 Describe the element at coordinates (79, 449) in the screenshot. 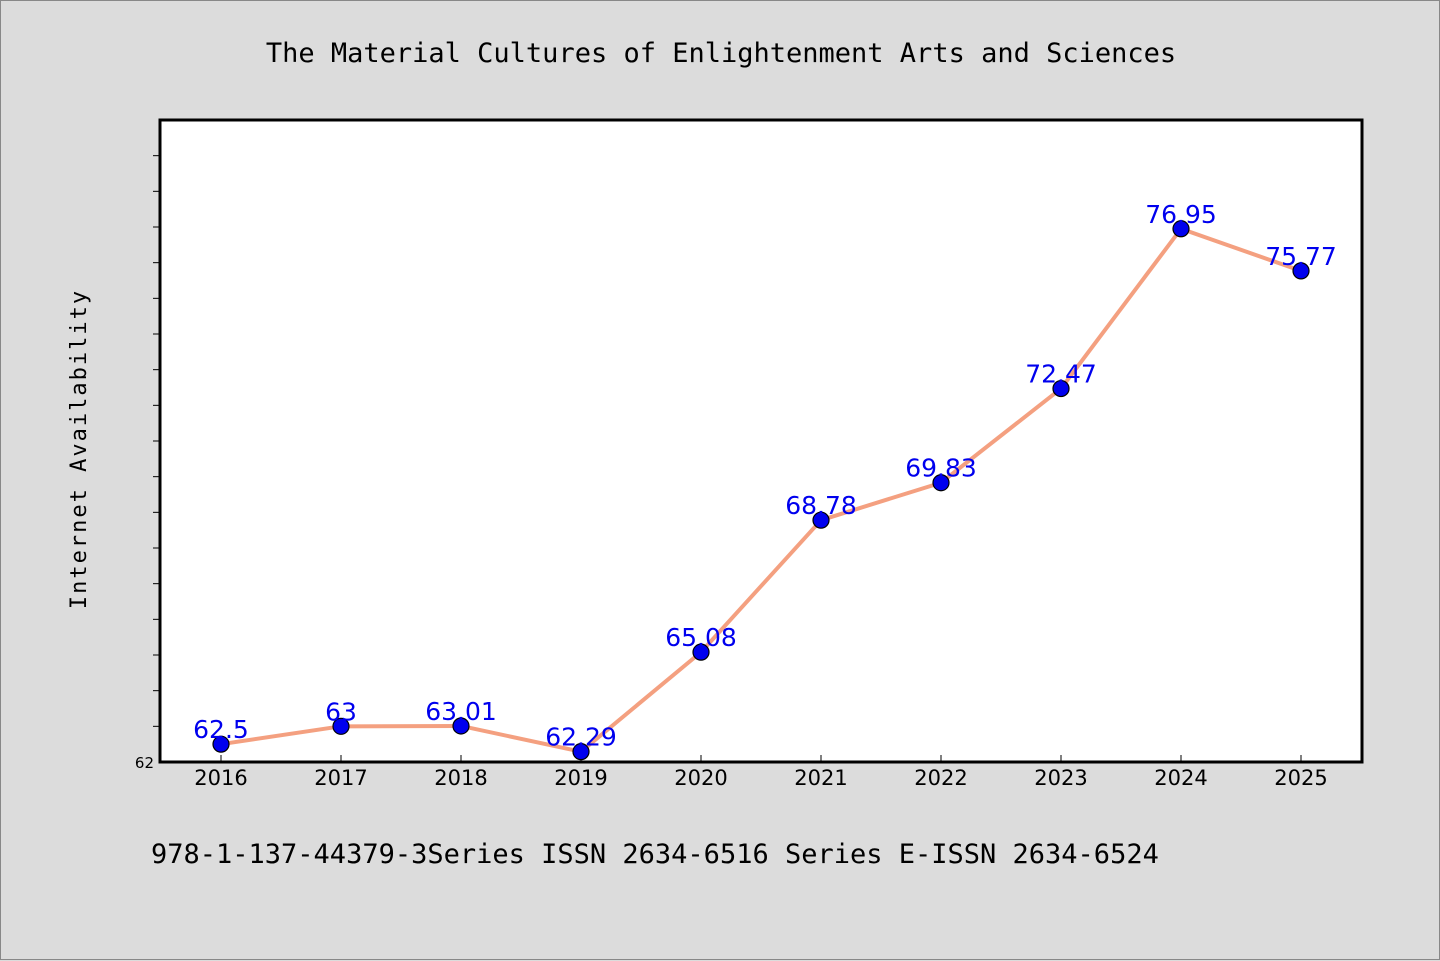

I see `y-axis-label: Internet Availability` at that location.